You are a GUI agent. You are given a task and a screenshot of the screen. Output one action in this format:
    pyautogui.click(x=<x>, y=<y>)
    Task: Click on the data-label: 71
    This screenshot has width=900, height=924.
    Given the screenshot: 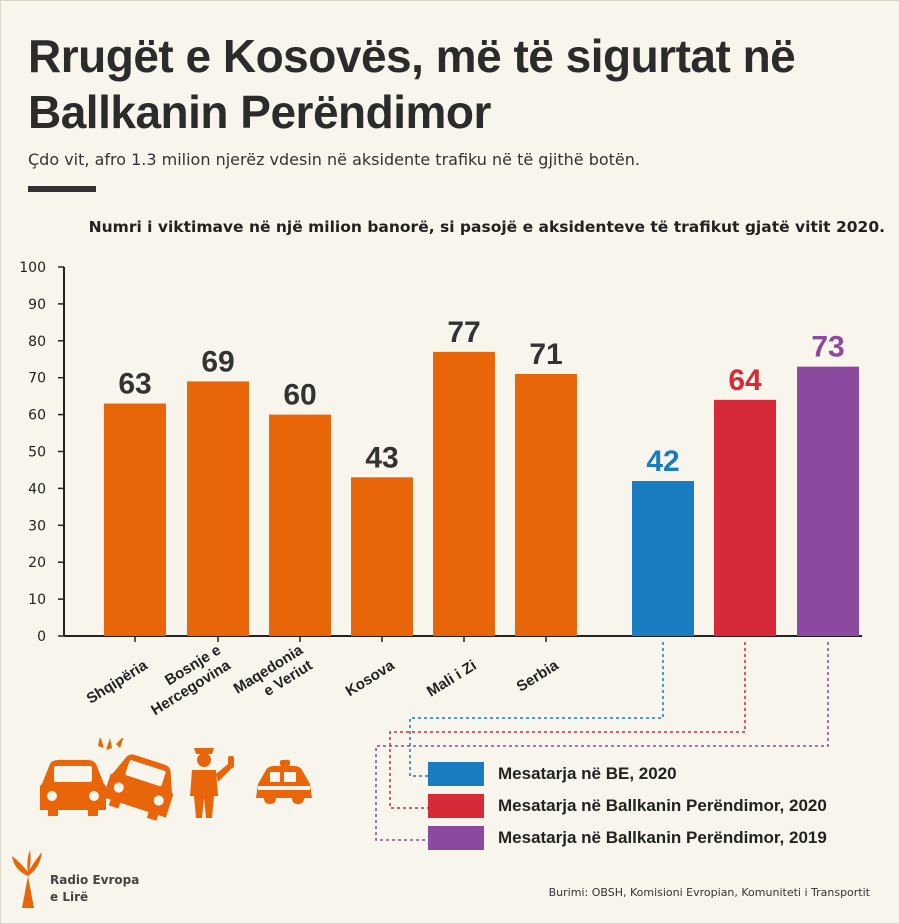 What is the action you would take?
    pyautogui.click(x=545, y=354)
    